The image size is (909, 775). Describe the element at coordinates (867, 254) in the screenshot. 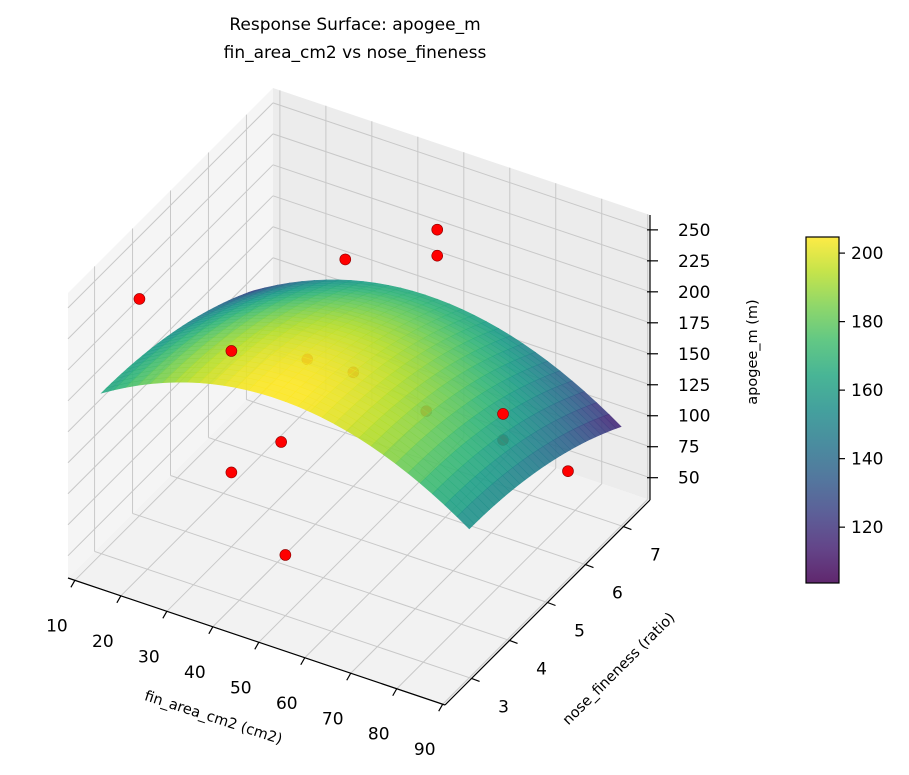

I see `colorbar-tick-label: 200` at that location.